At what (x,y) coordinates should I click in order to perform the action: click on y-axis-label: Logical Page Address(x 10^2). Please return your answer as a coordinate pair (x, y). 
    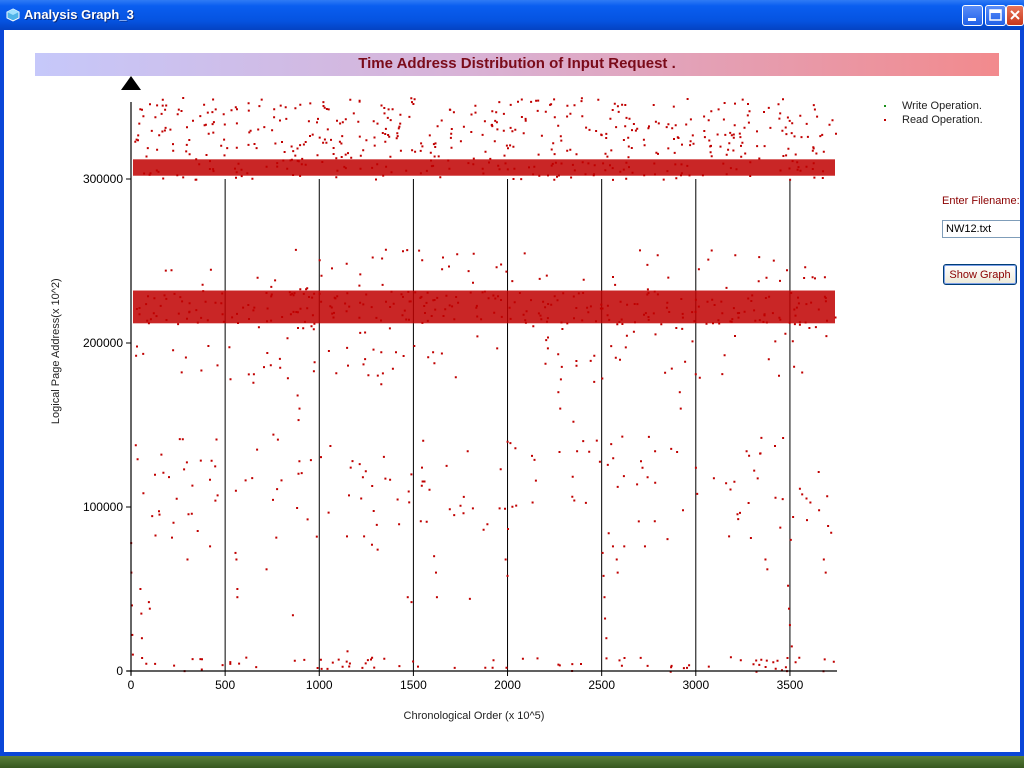
    Looking at the image, I should click on (56, 351).